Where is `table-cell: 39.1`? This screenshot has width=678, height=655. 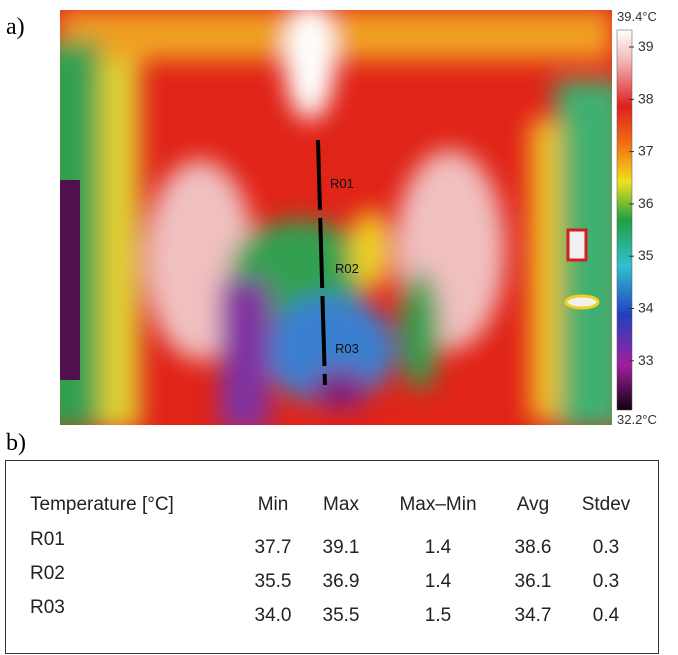
table-cell: 39.1 is located at coordinates (341, 547).